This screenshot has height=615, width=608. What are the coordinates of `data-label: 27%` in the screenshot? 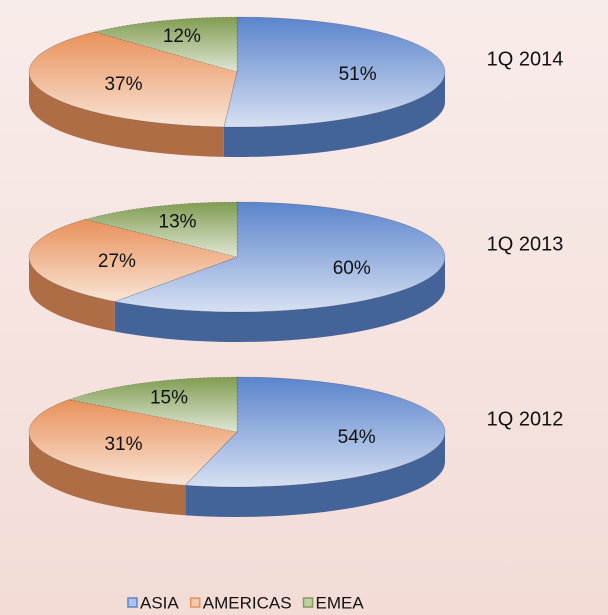 It's located at (117, 261).